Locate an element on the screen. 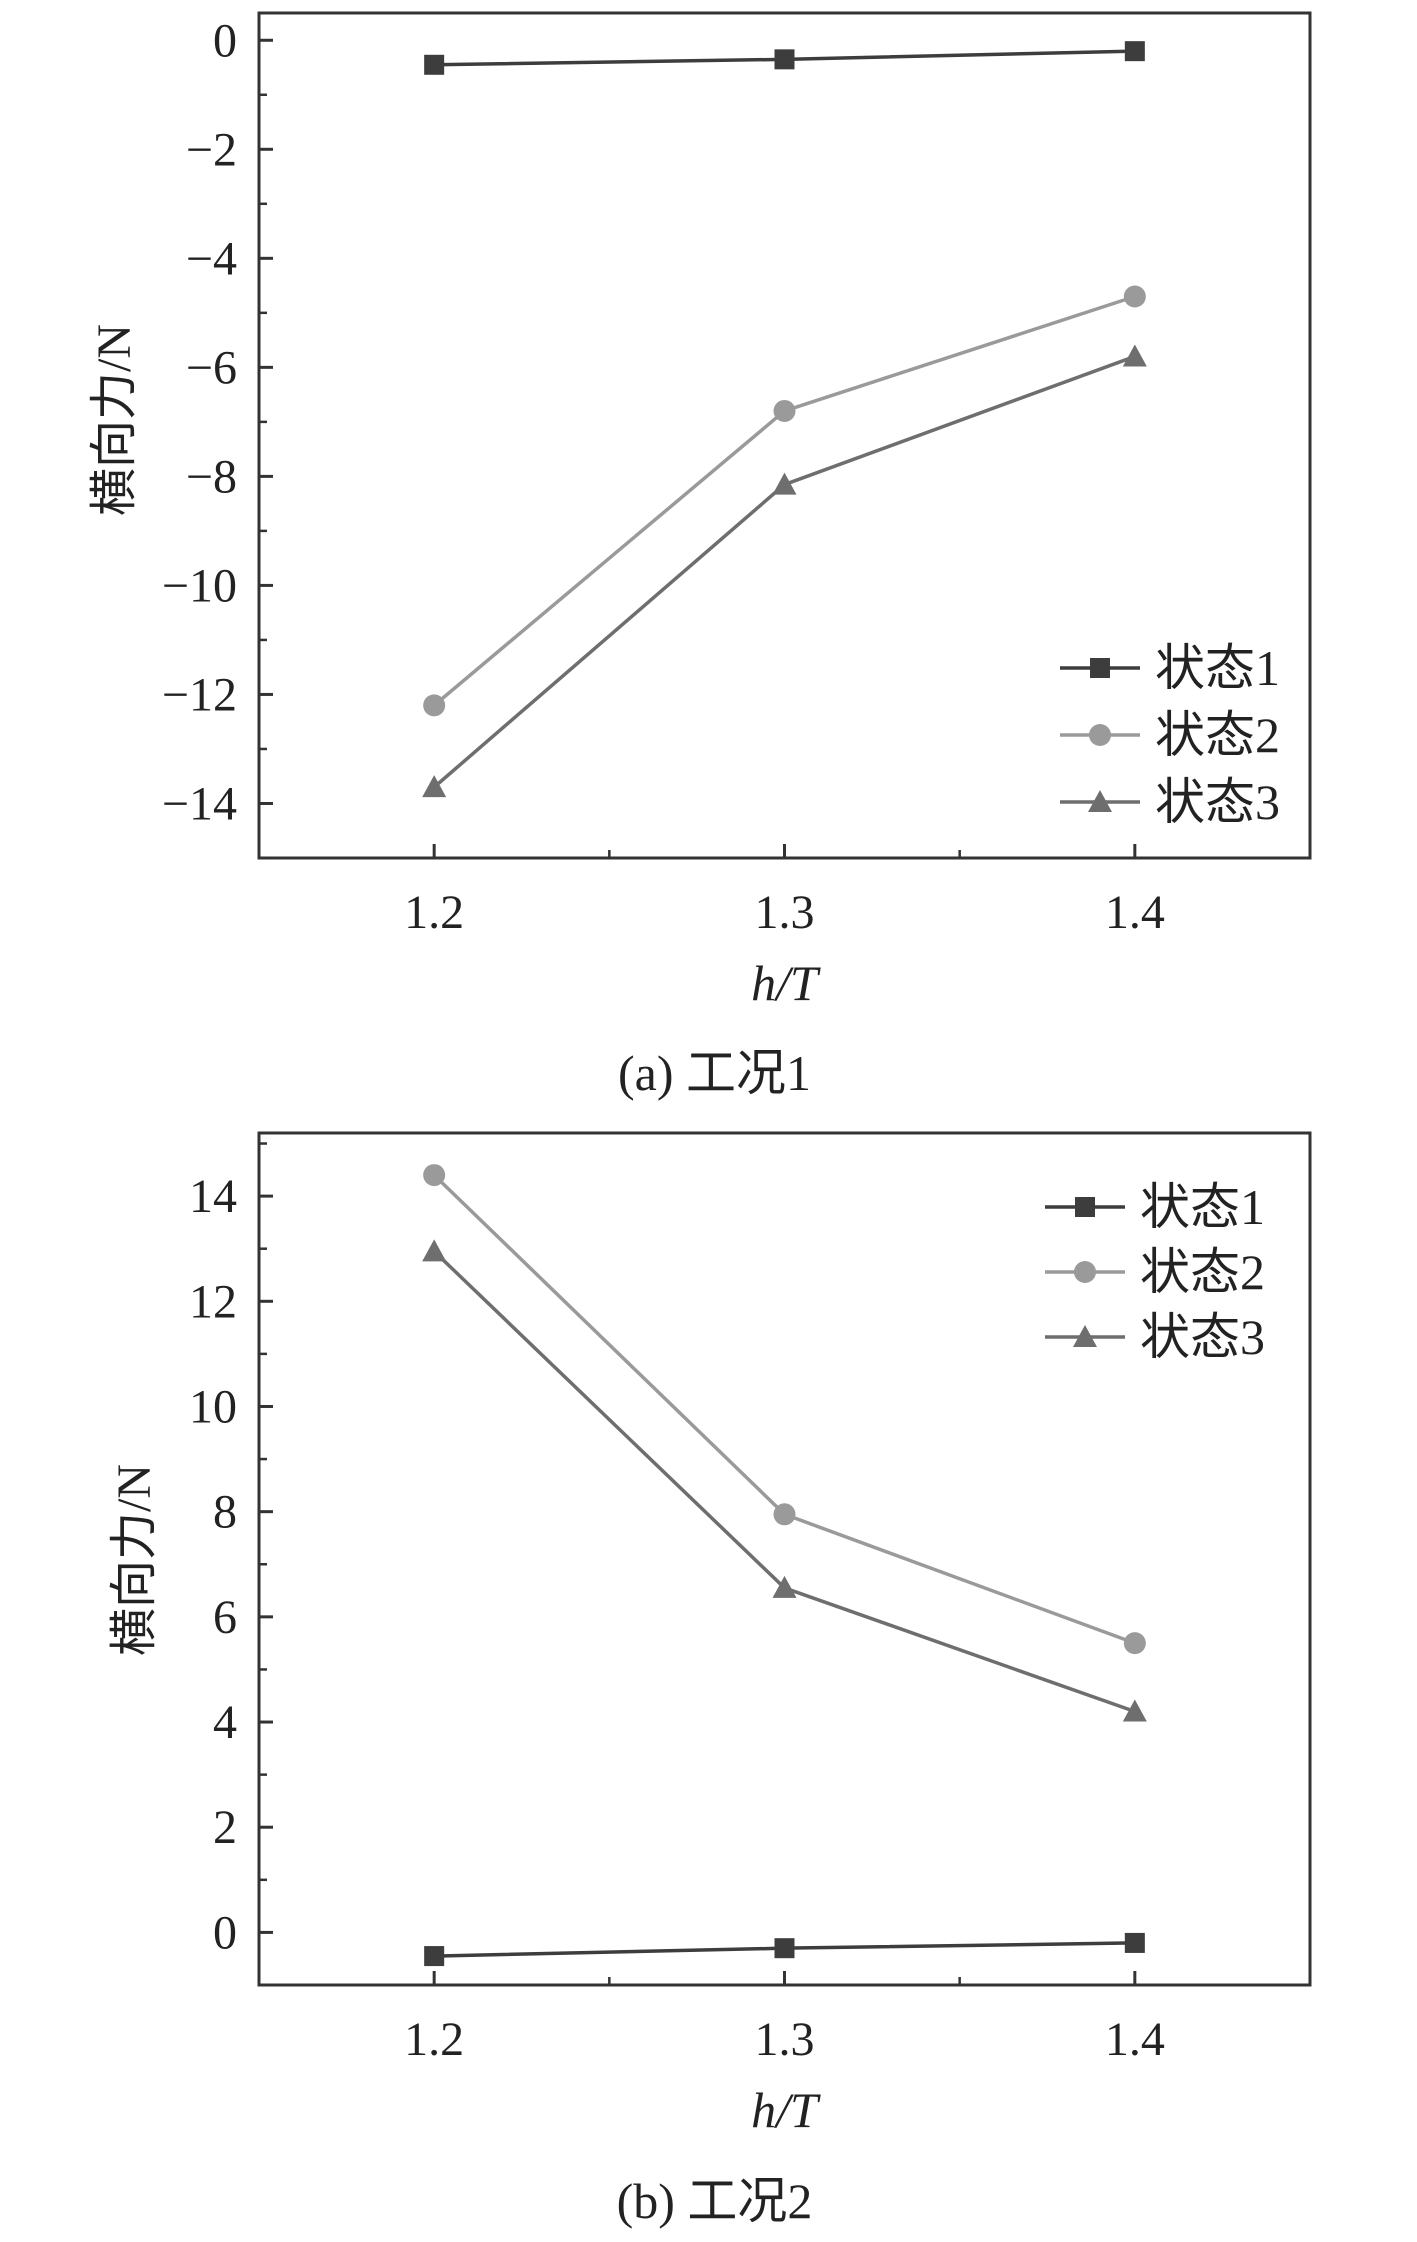 The width and height of the screenshot is (1417, 2242). y-tick-label: −14 is located at coordinates (199, 803).